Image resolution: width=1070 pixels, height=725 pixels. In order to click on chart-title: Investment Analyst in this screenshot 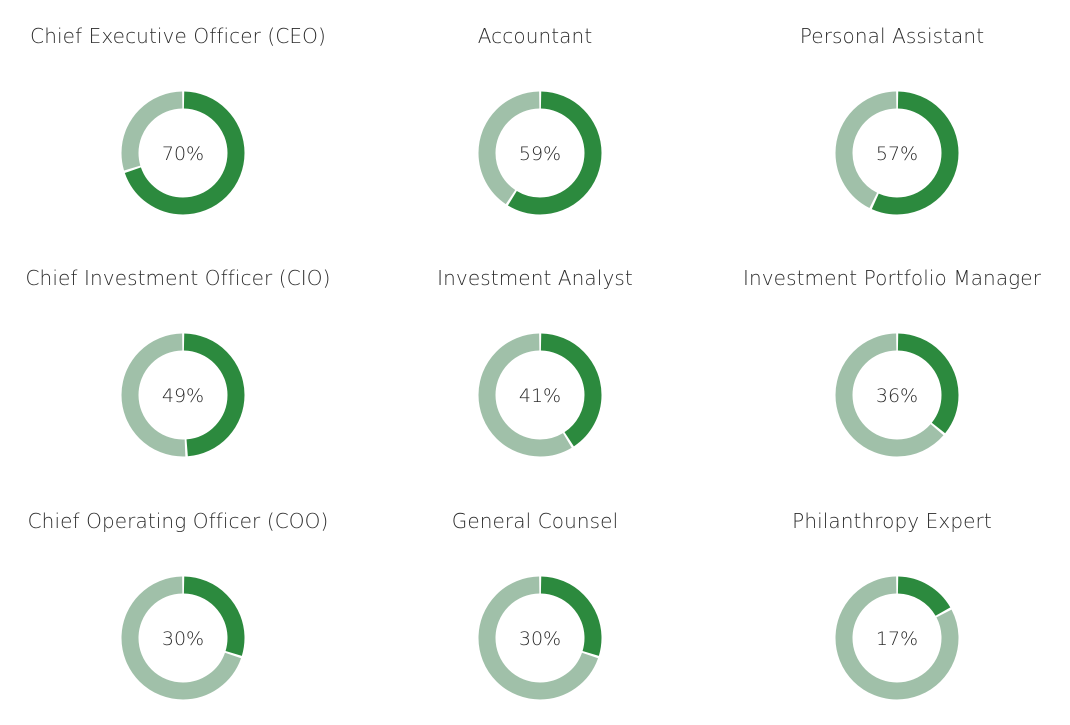, I will do `click(535, 278)`.